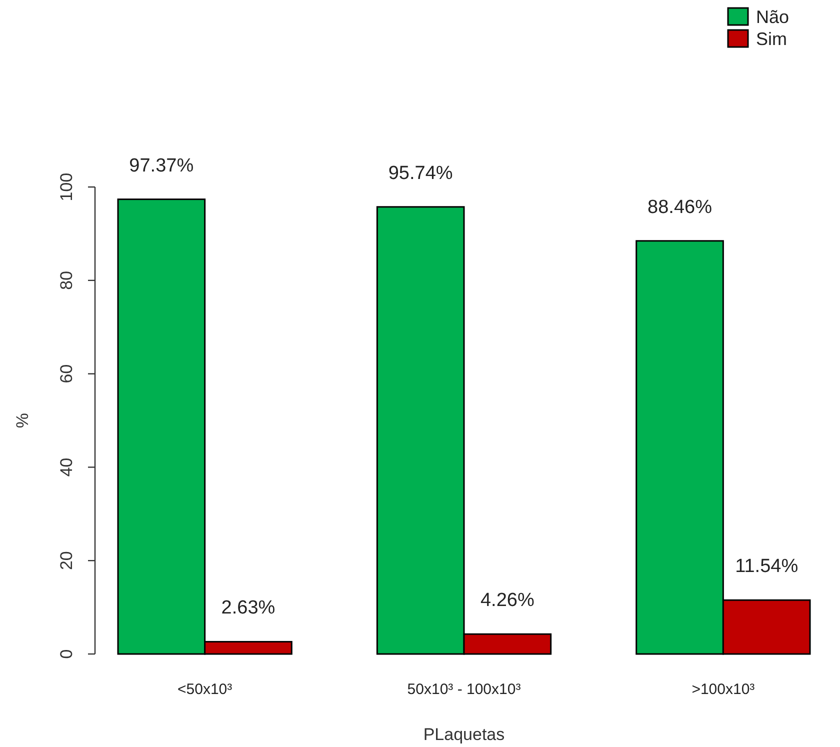  Describe the element at coordinates (507, 601) in the screenshot. I see `data-label: 4.26%` at that location.